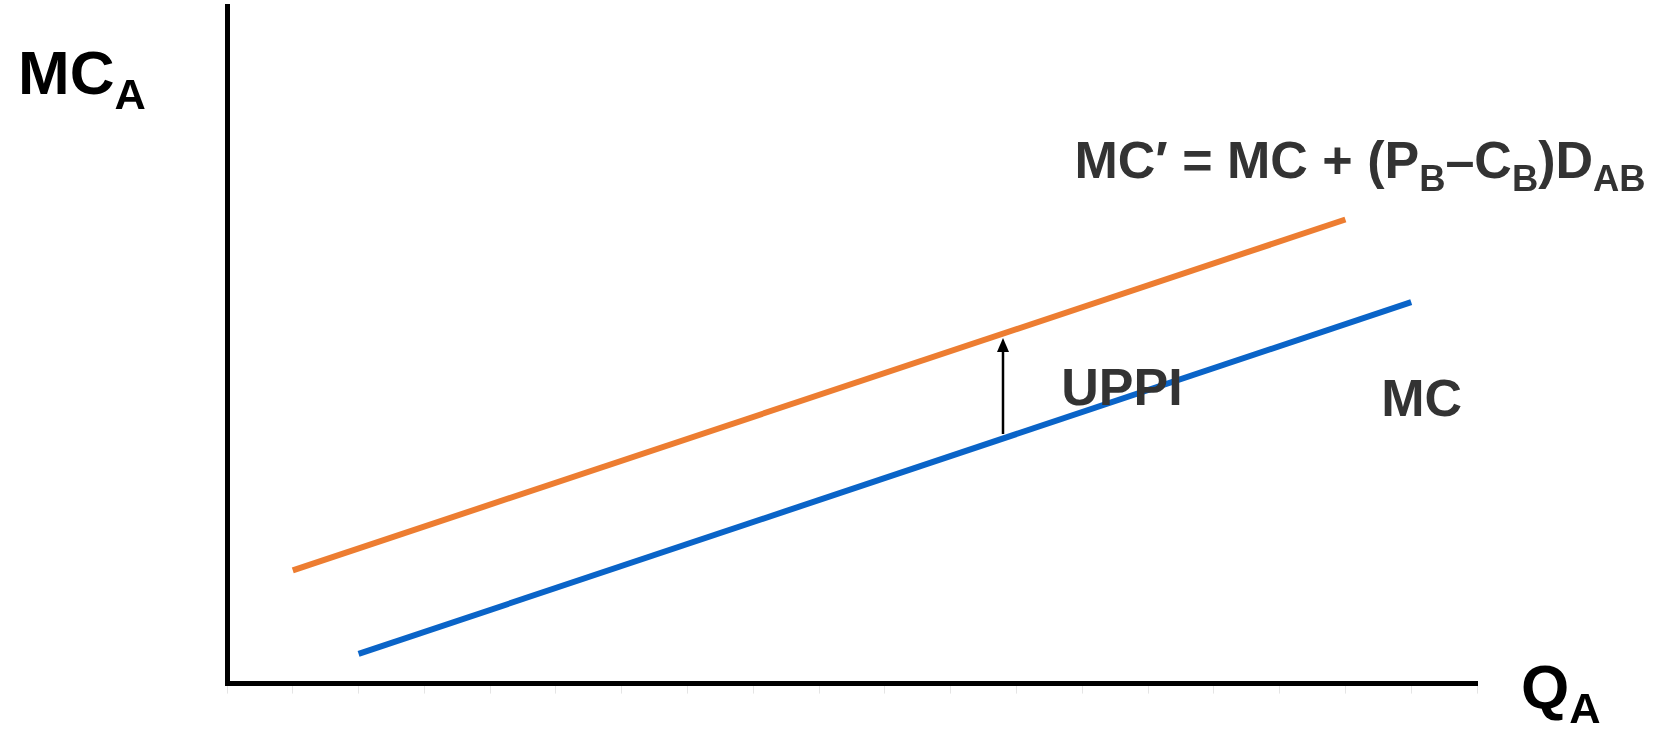 This screenshot has height=756, width=1655. Describe the element at coordinates (1360, 165) in the screenshot. I see `series-label: MC′ = MC + (P$_{B}$–C$_{B}$)D$_{AB}$` at that location.